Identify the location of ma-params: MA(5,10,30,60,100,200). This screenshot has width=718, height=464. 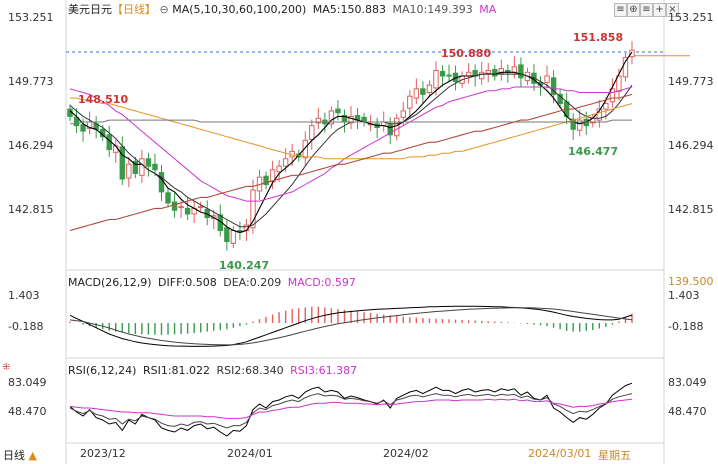
(239, 9).